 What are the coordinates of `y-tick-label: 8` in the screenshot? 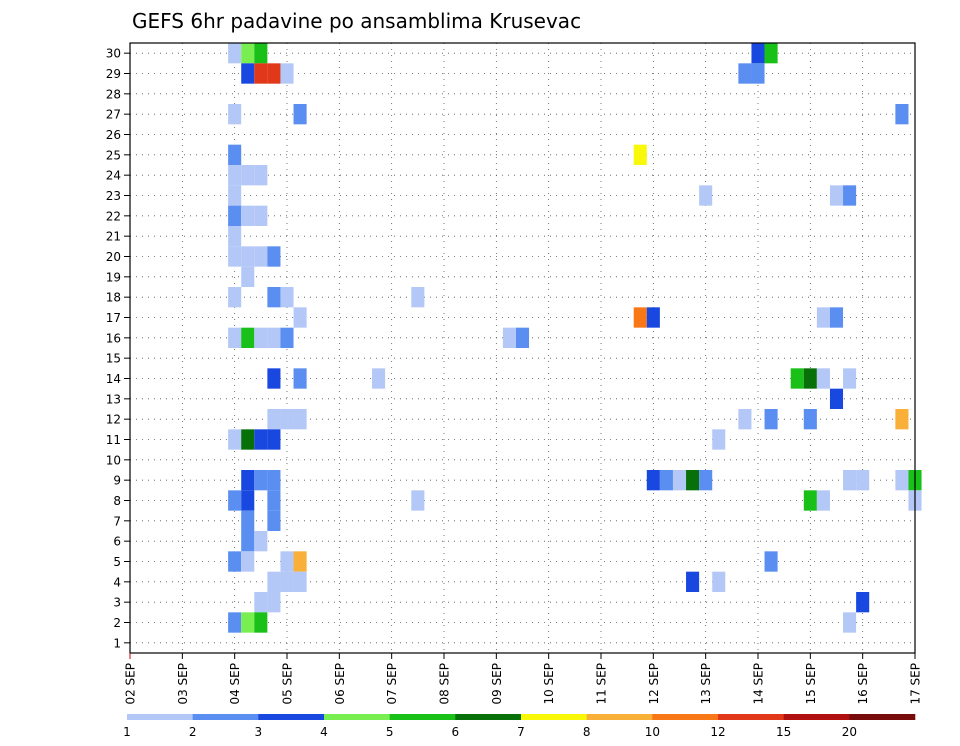 It's located at (117, 501).